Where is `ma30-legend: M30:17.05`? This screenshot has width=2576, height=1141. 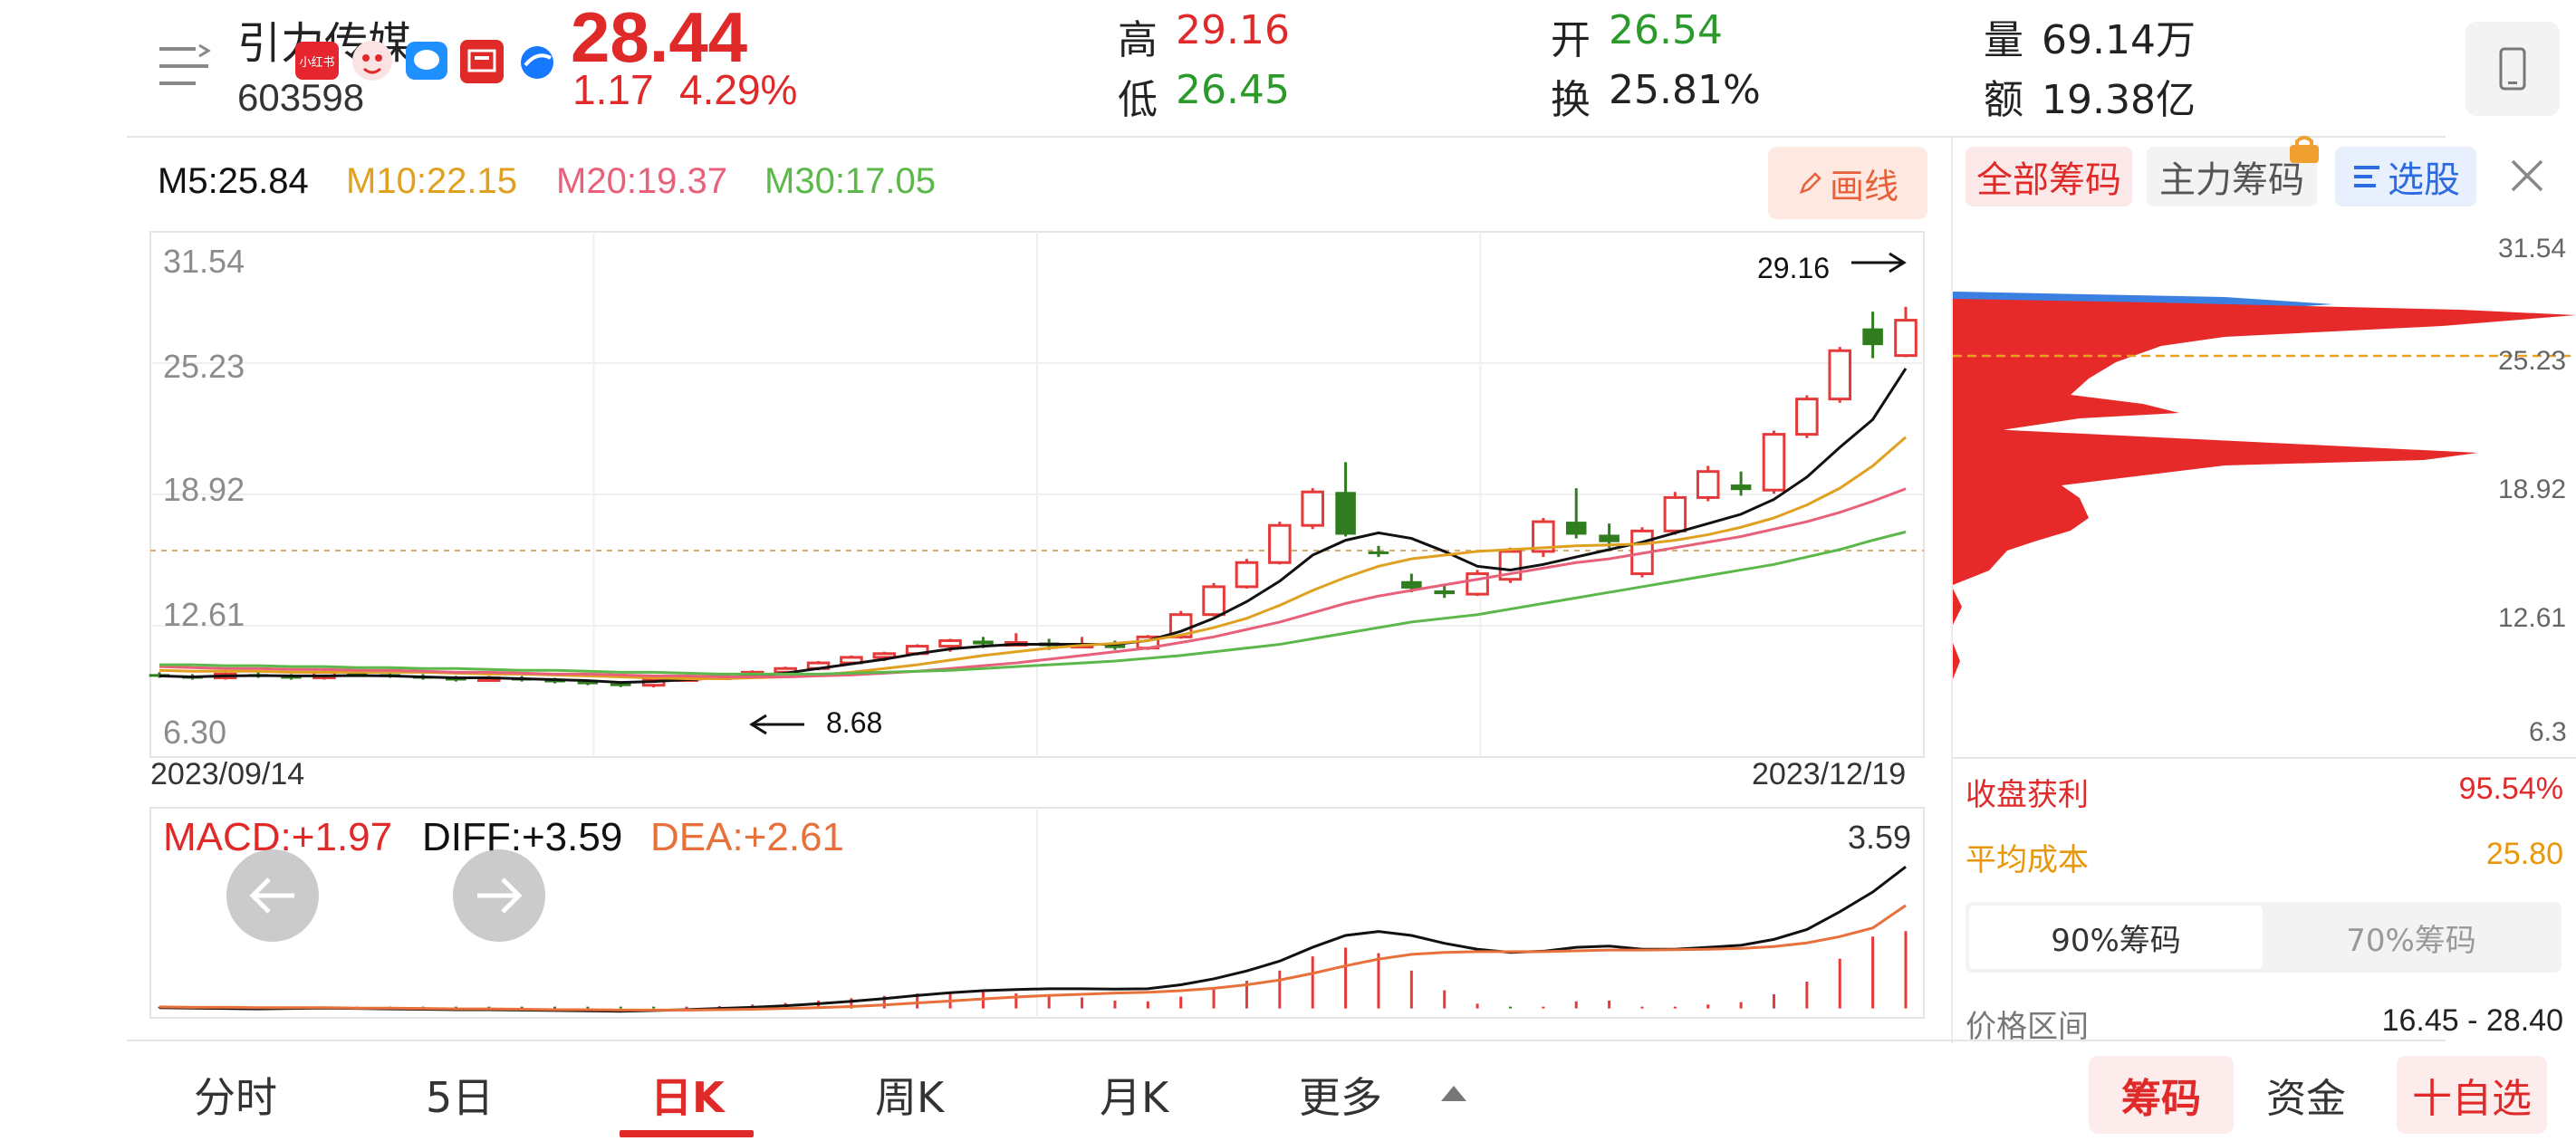
ma30-legend: M30:17.05 is located at coordinates (850, 181).